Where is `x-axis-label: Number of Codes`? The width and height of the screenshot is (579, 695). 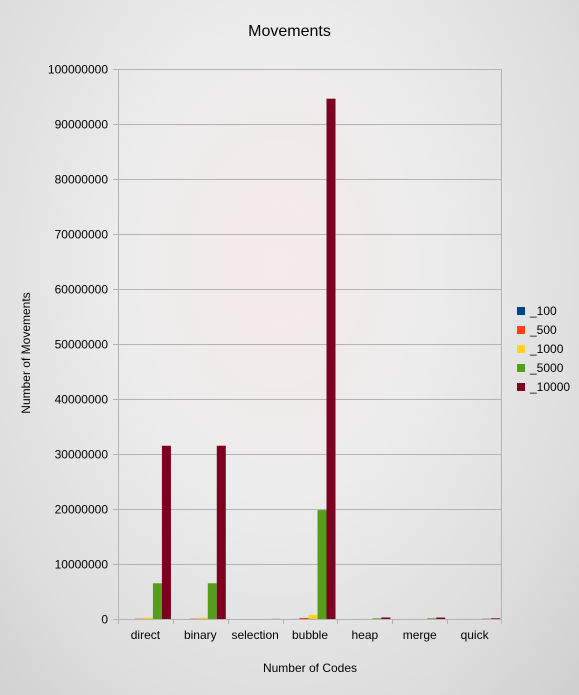 x-axis-label: Number of Codes is located at coordinates (310, 668).